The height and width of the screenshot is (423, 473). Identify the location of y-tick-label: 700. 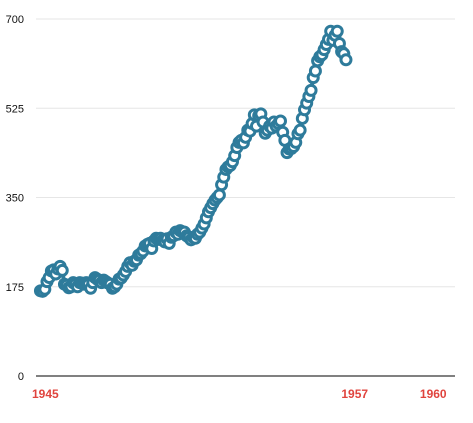
(15, 20).